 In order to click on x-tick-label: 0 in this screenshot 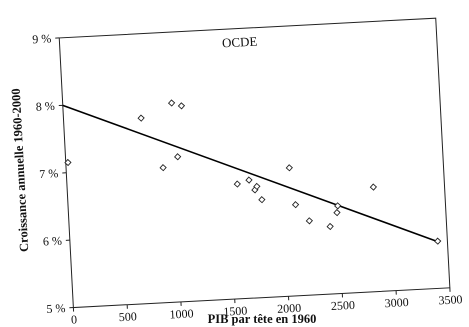, I will do `click(74, 319)`.